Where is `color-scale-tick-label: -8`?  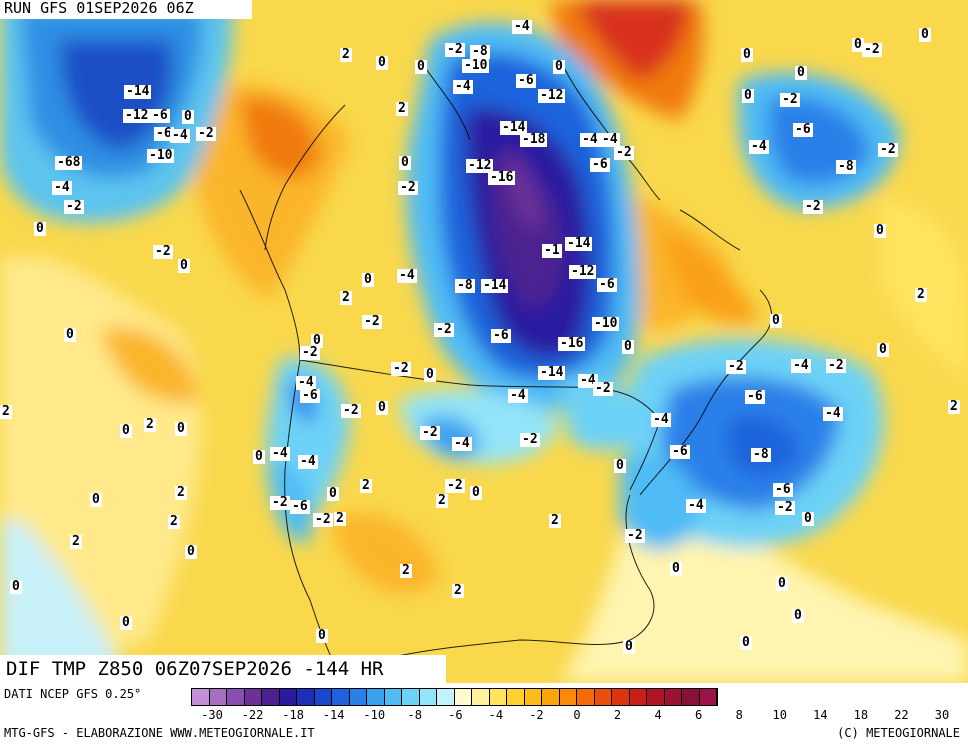
color-scale-tick-label: -8 is located at coordinates (414, 715).